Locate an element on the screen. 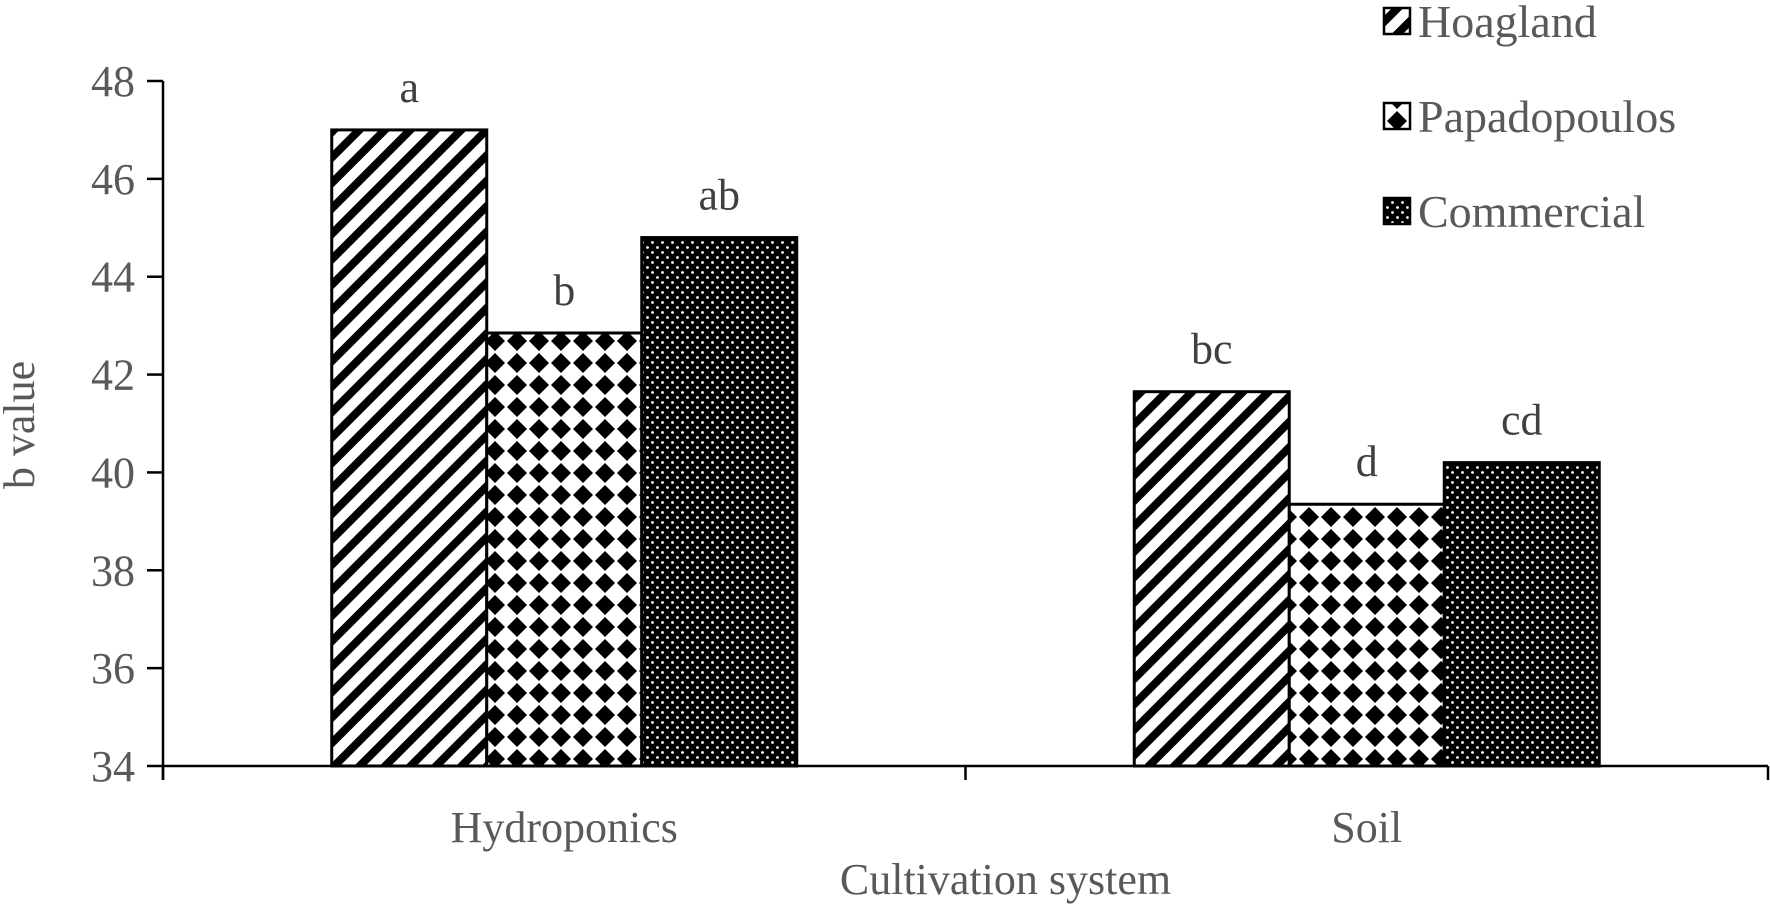 The height and width of the screenshot is (910, 1770). bar-commercial-hydroponics is located at coordinates (719, 502).